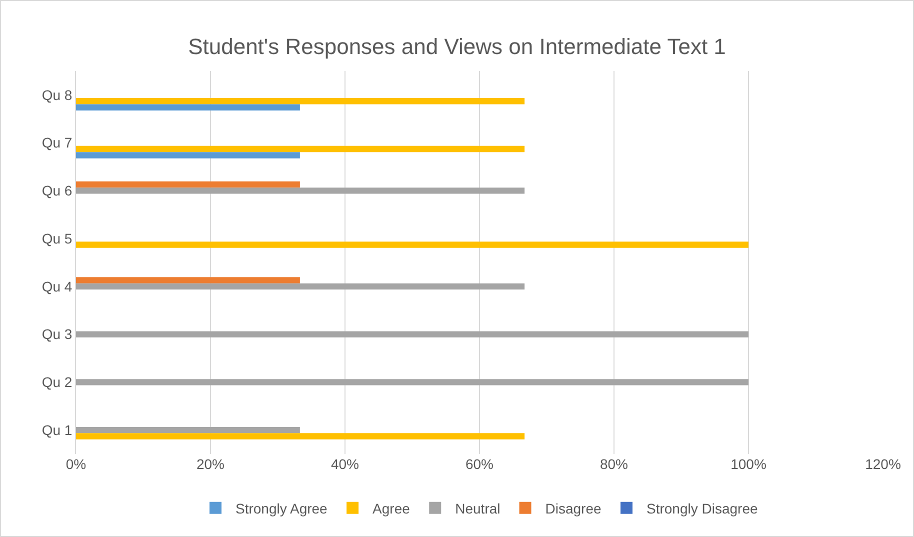  Describe the element at coordinates (57, 430) in the screenshot. I see `y-tick-label: Qu 1` at that location.